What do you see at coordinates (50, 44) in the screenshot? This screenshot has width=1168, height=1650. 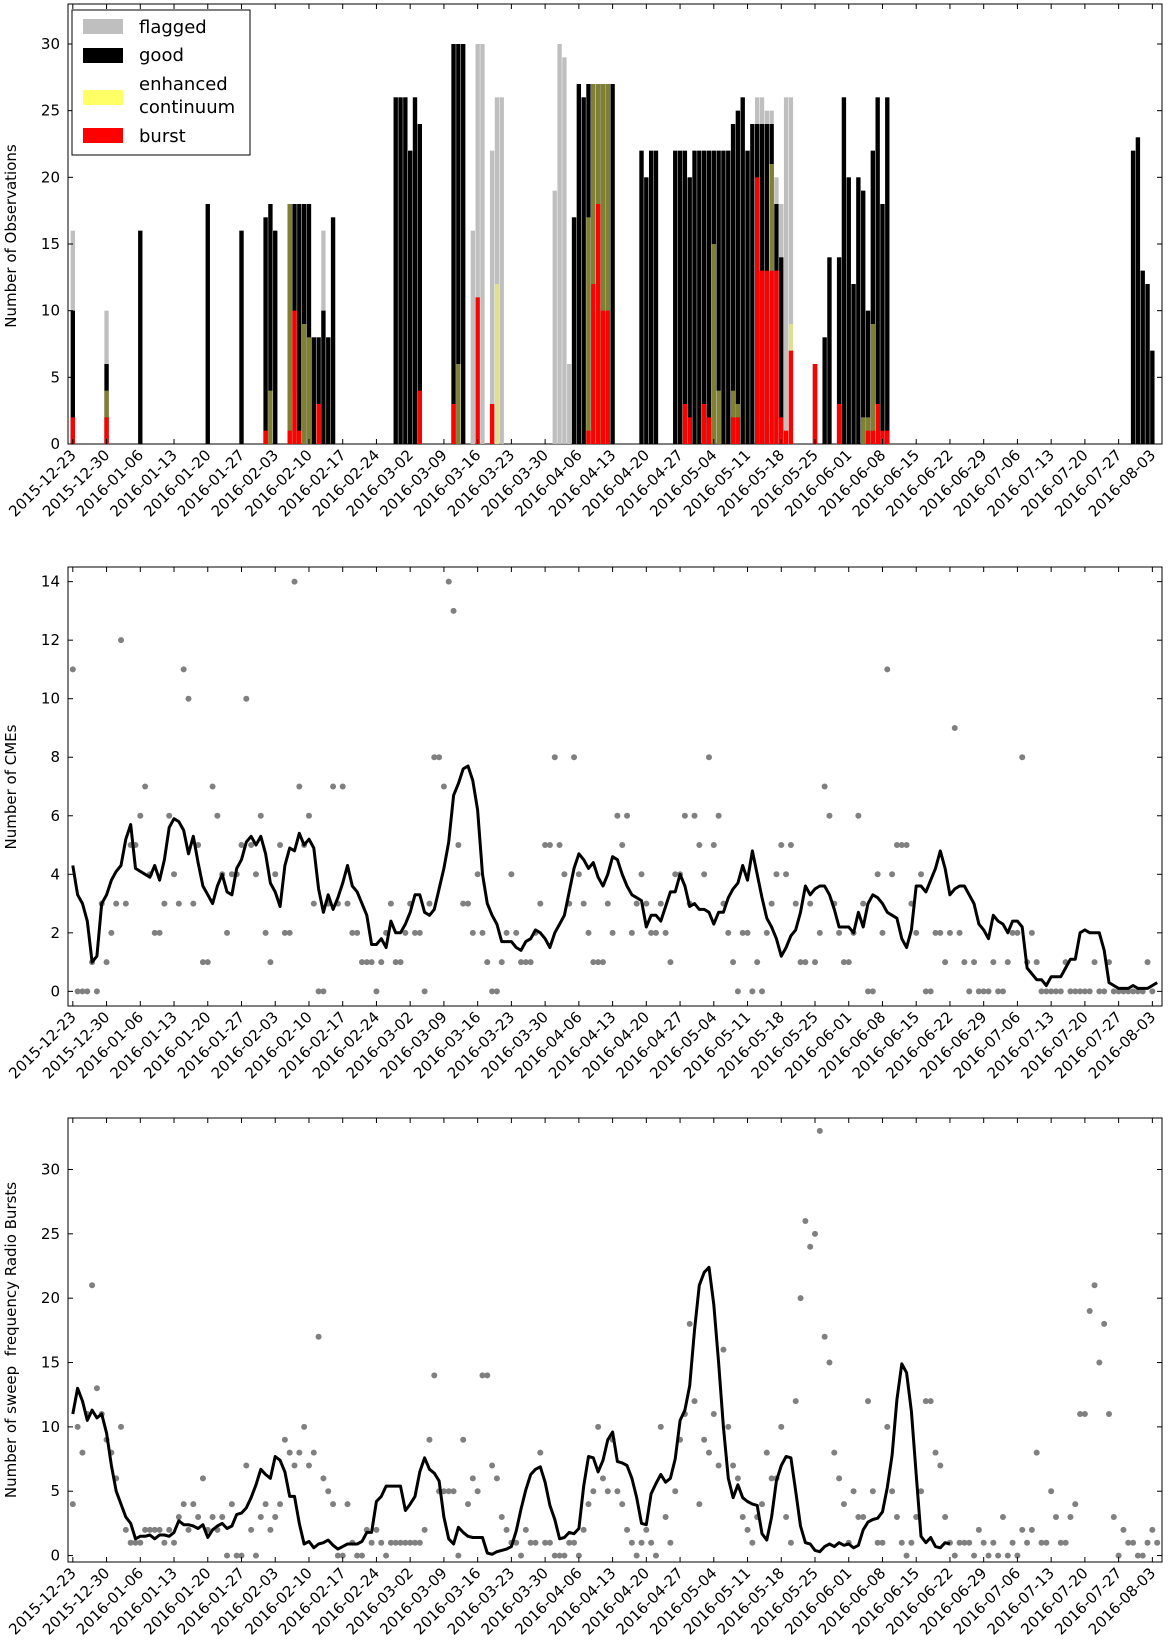 I see `y-tick-label: 30` at bounding box center [50, 44].